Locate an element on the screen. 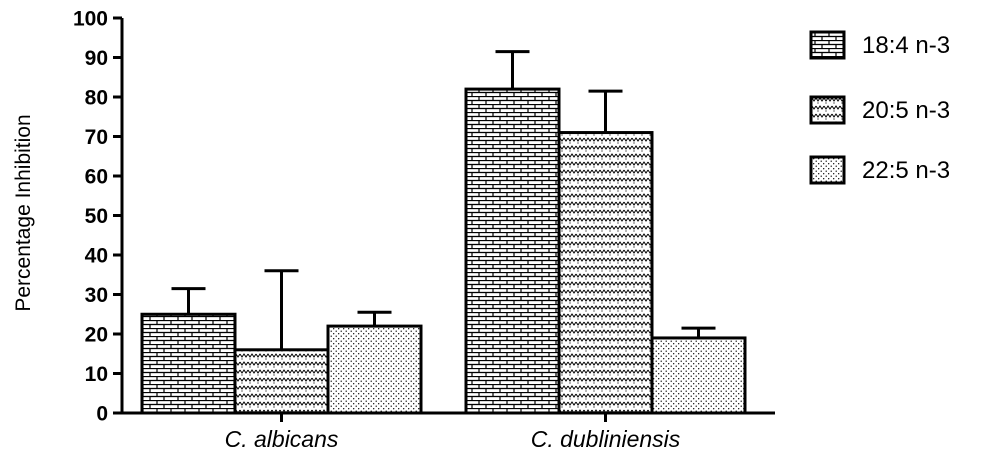 The image size is (1000, 458). y-tick-label: 90 is located at coordinates (96, 58).